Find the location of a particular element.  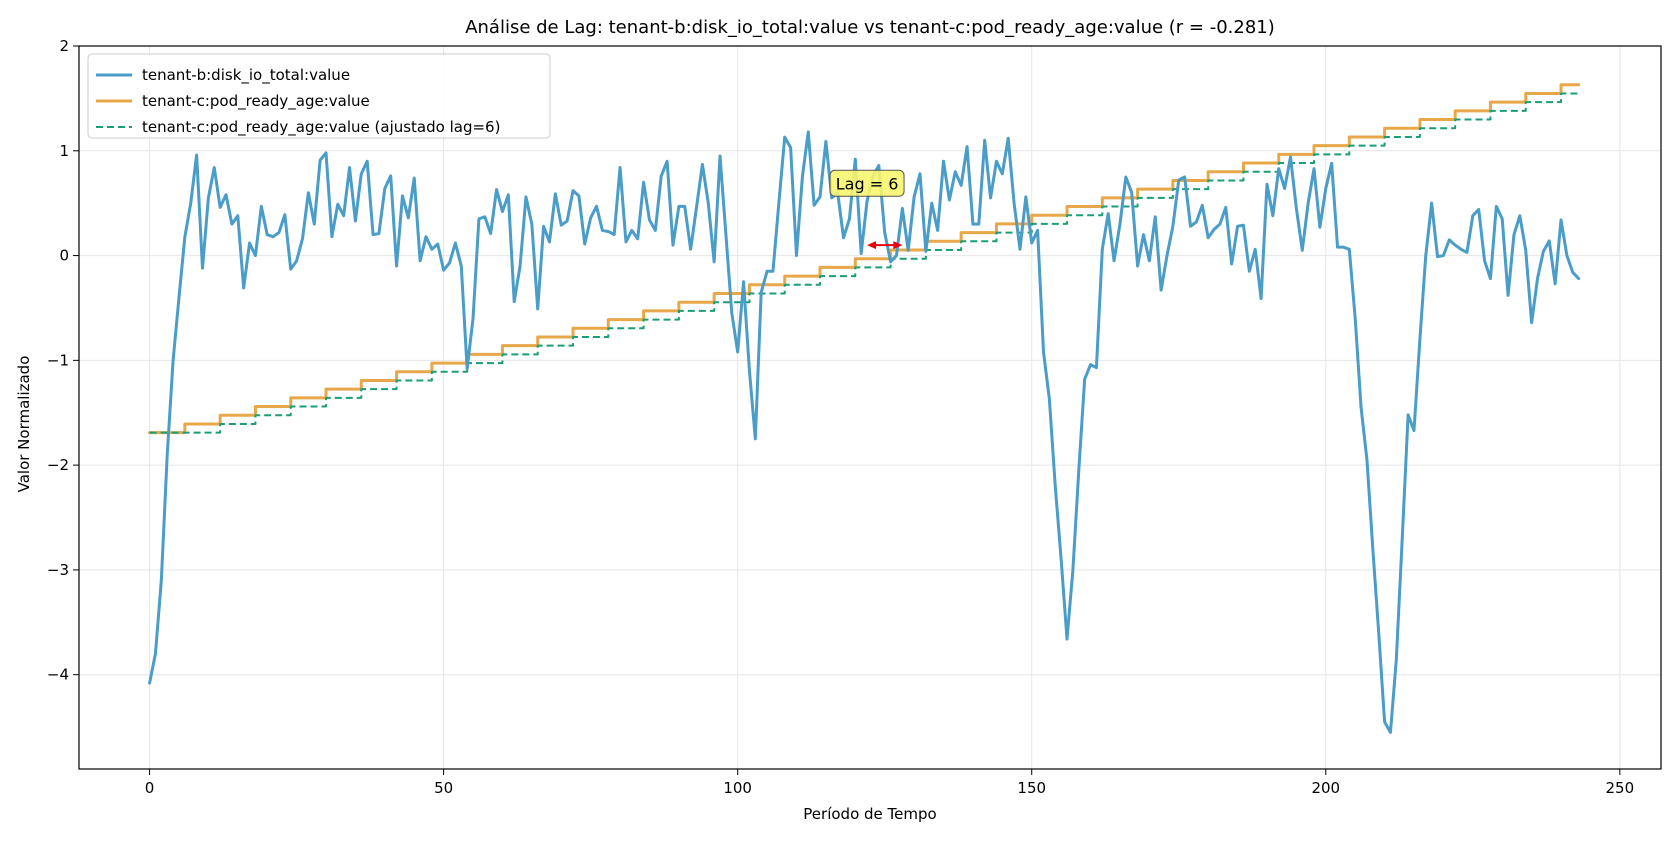

y-tick-label: 2 is located at coordinates (64, 46).